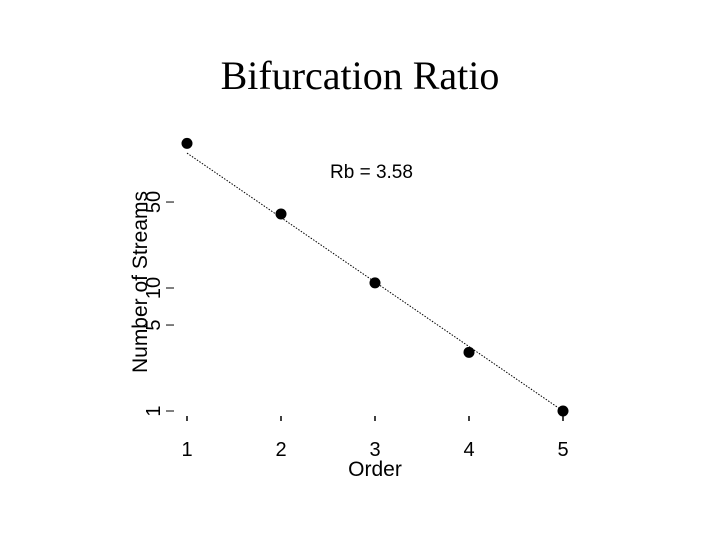 Image resolution: width=720 pixels, height=540 pixels. What do you see at coordinates (375, 469) in the screenshot?
I see `x-axis-label: Order` at bounding box center [375, 469].